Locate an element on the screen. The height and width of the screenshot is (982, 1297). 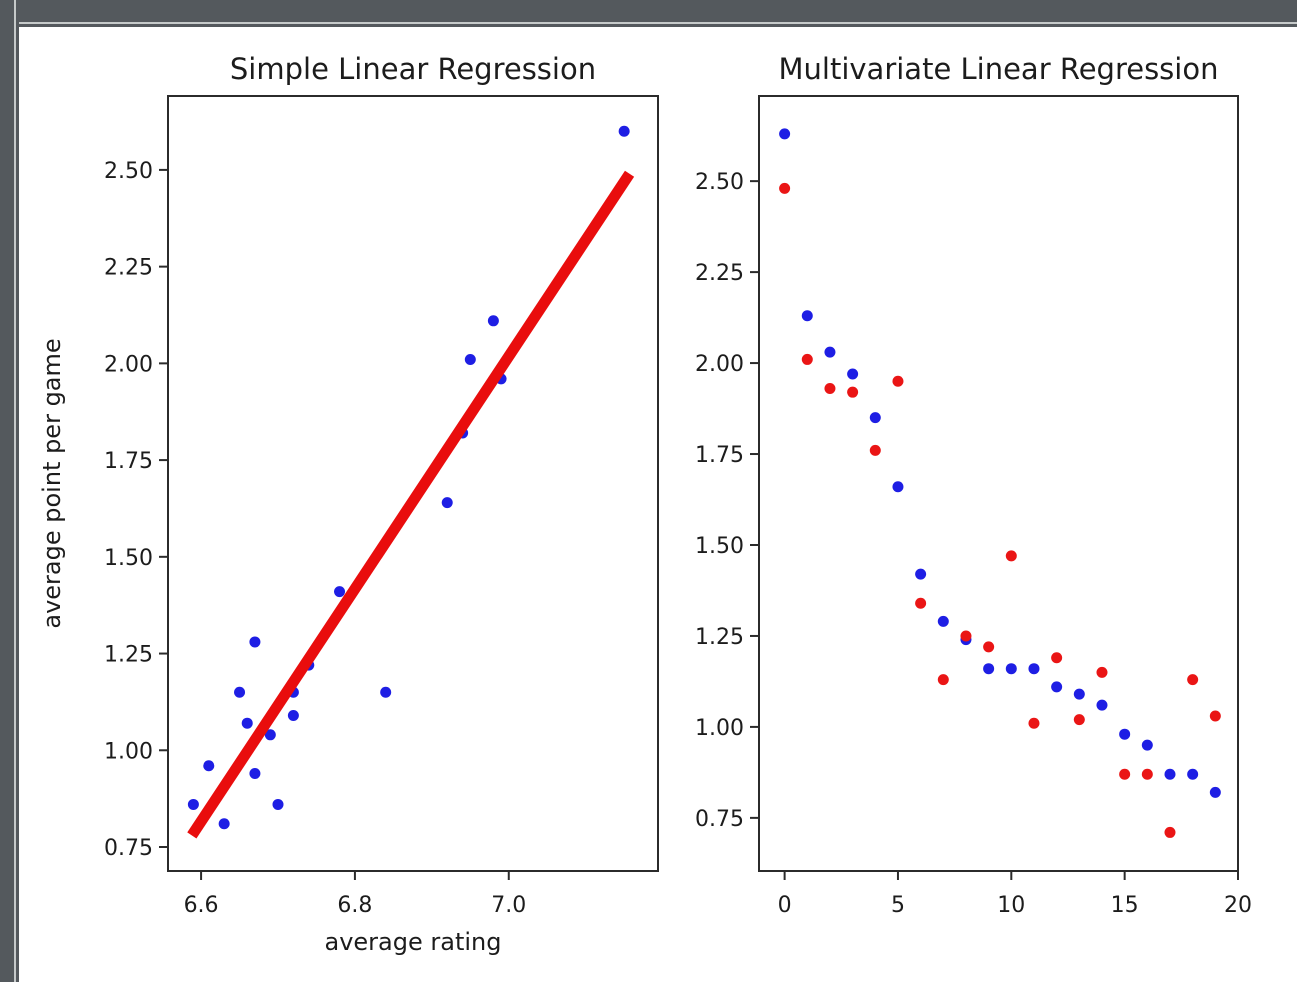
plot-title: Simple Linear Regression is located at coordinates (413, 69).